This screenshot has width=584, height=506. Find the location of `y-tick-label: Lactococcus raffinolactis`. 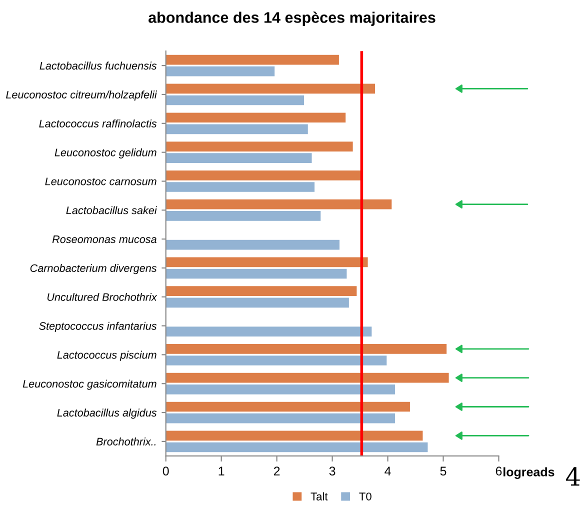

y-tick-label: Lactococcus raffinolactis is located at coordinates (98, 123).